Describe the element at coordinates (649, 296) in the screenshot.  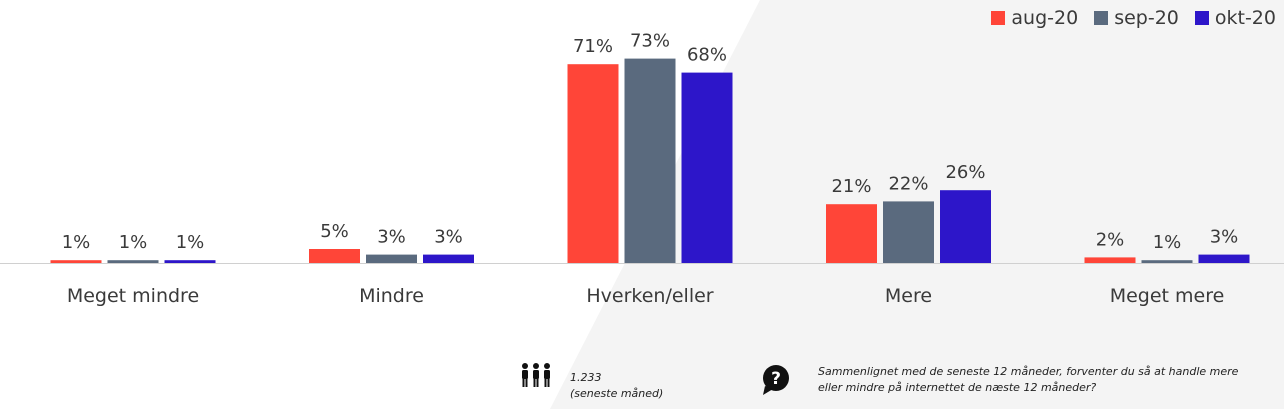
I see `category-label-2: Hverken/eller` at that location.